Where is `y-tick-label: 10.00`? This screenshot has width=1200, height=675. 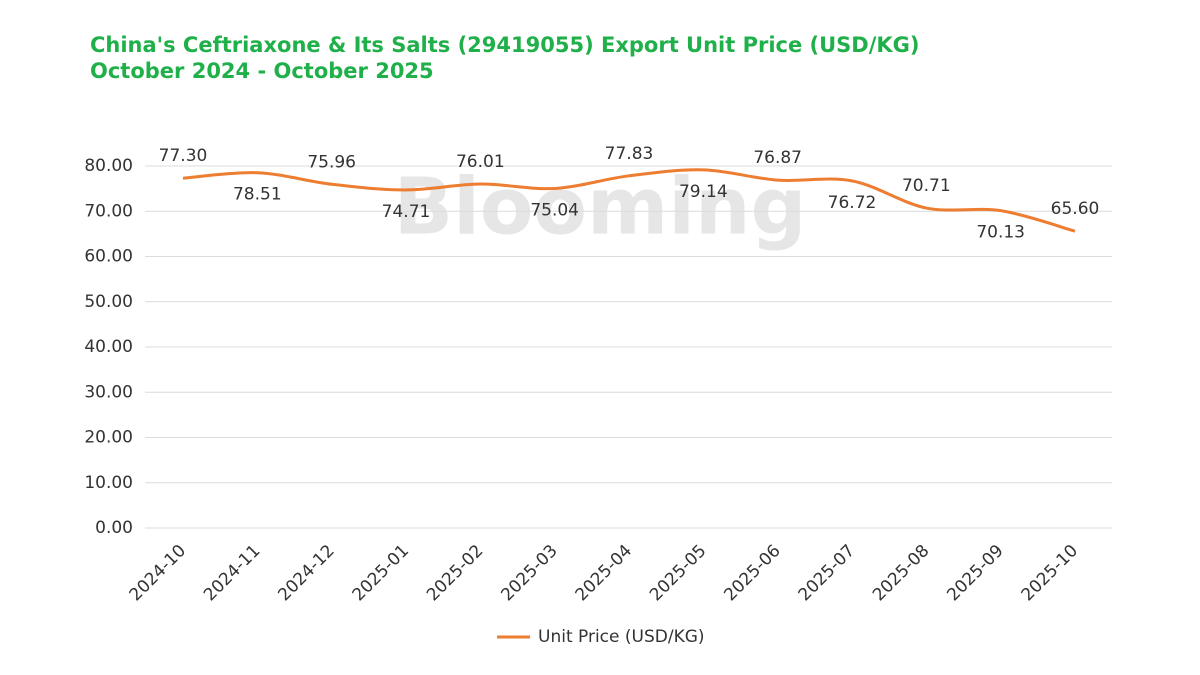
y-tick-label: 10.00 is located at coordinates (108, 483).